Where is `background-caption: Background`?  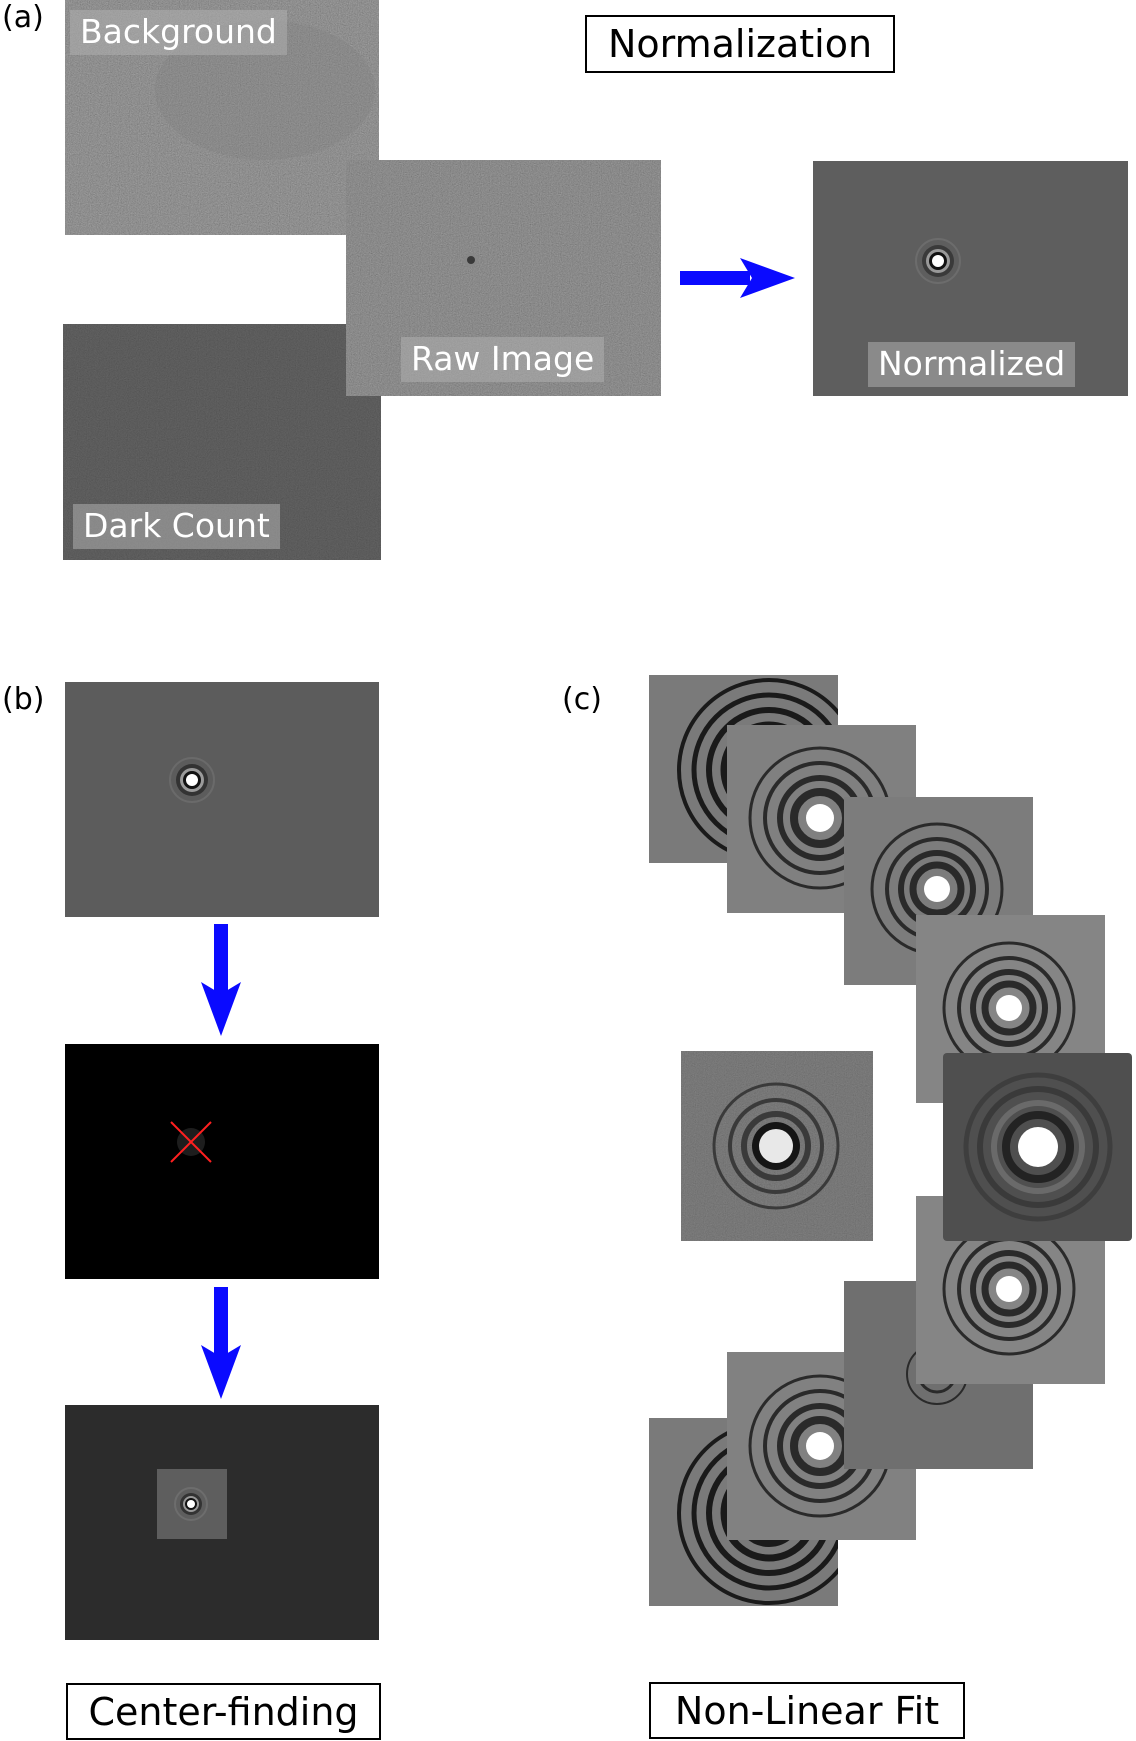
background-caption: Background is located at coordinates (178, 32).